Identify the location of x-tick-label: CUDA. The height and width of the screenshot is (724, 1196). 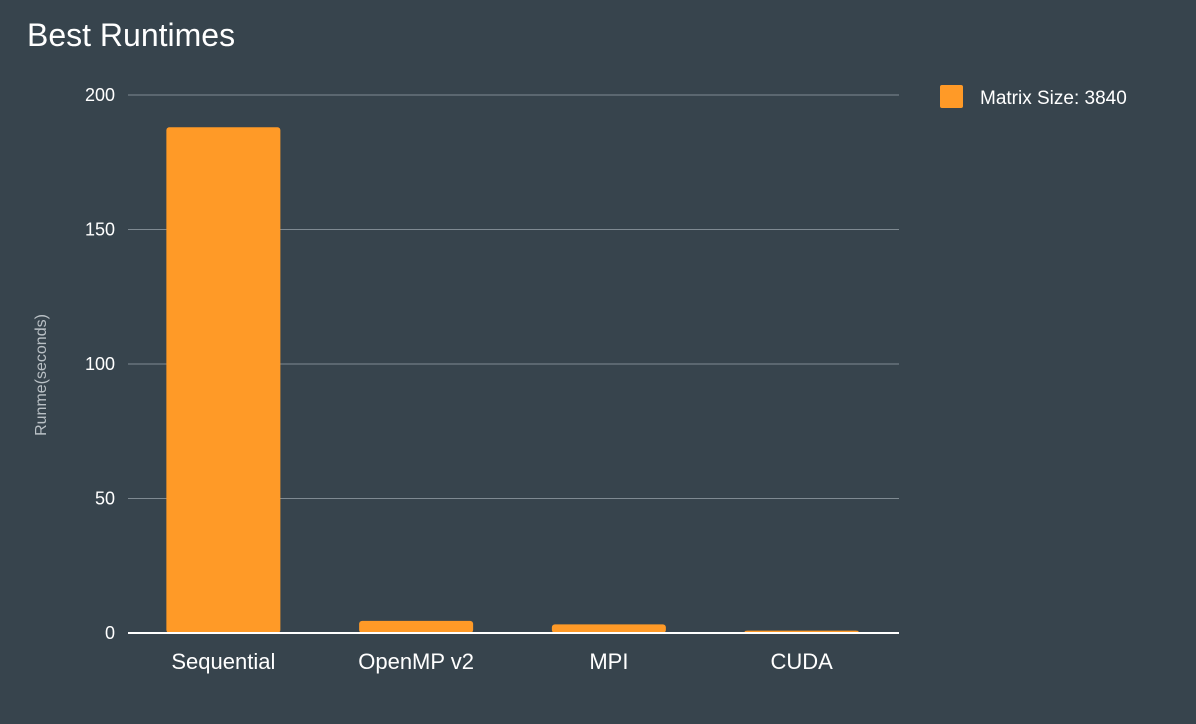
(801, 661).